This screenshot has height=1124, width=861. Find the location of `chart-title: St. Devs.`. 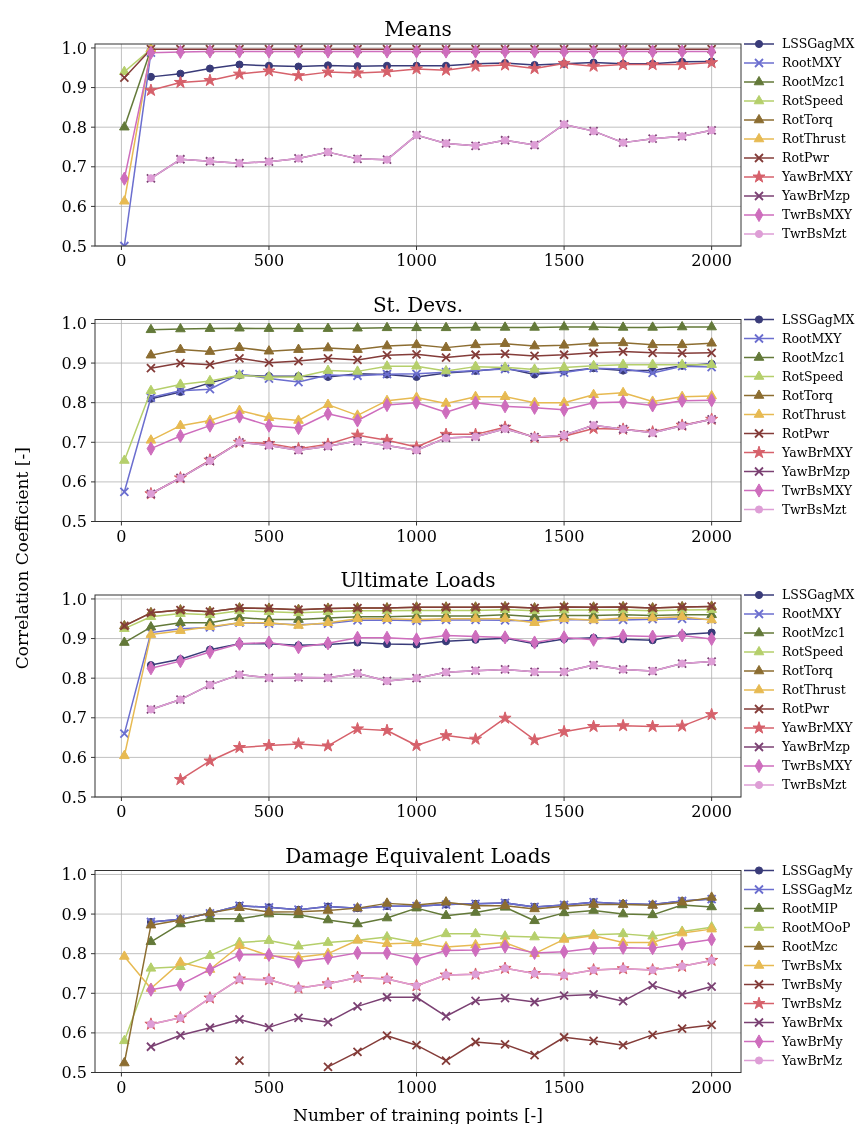

chart-title: St. Devs. is located at coordinates (418, 304).